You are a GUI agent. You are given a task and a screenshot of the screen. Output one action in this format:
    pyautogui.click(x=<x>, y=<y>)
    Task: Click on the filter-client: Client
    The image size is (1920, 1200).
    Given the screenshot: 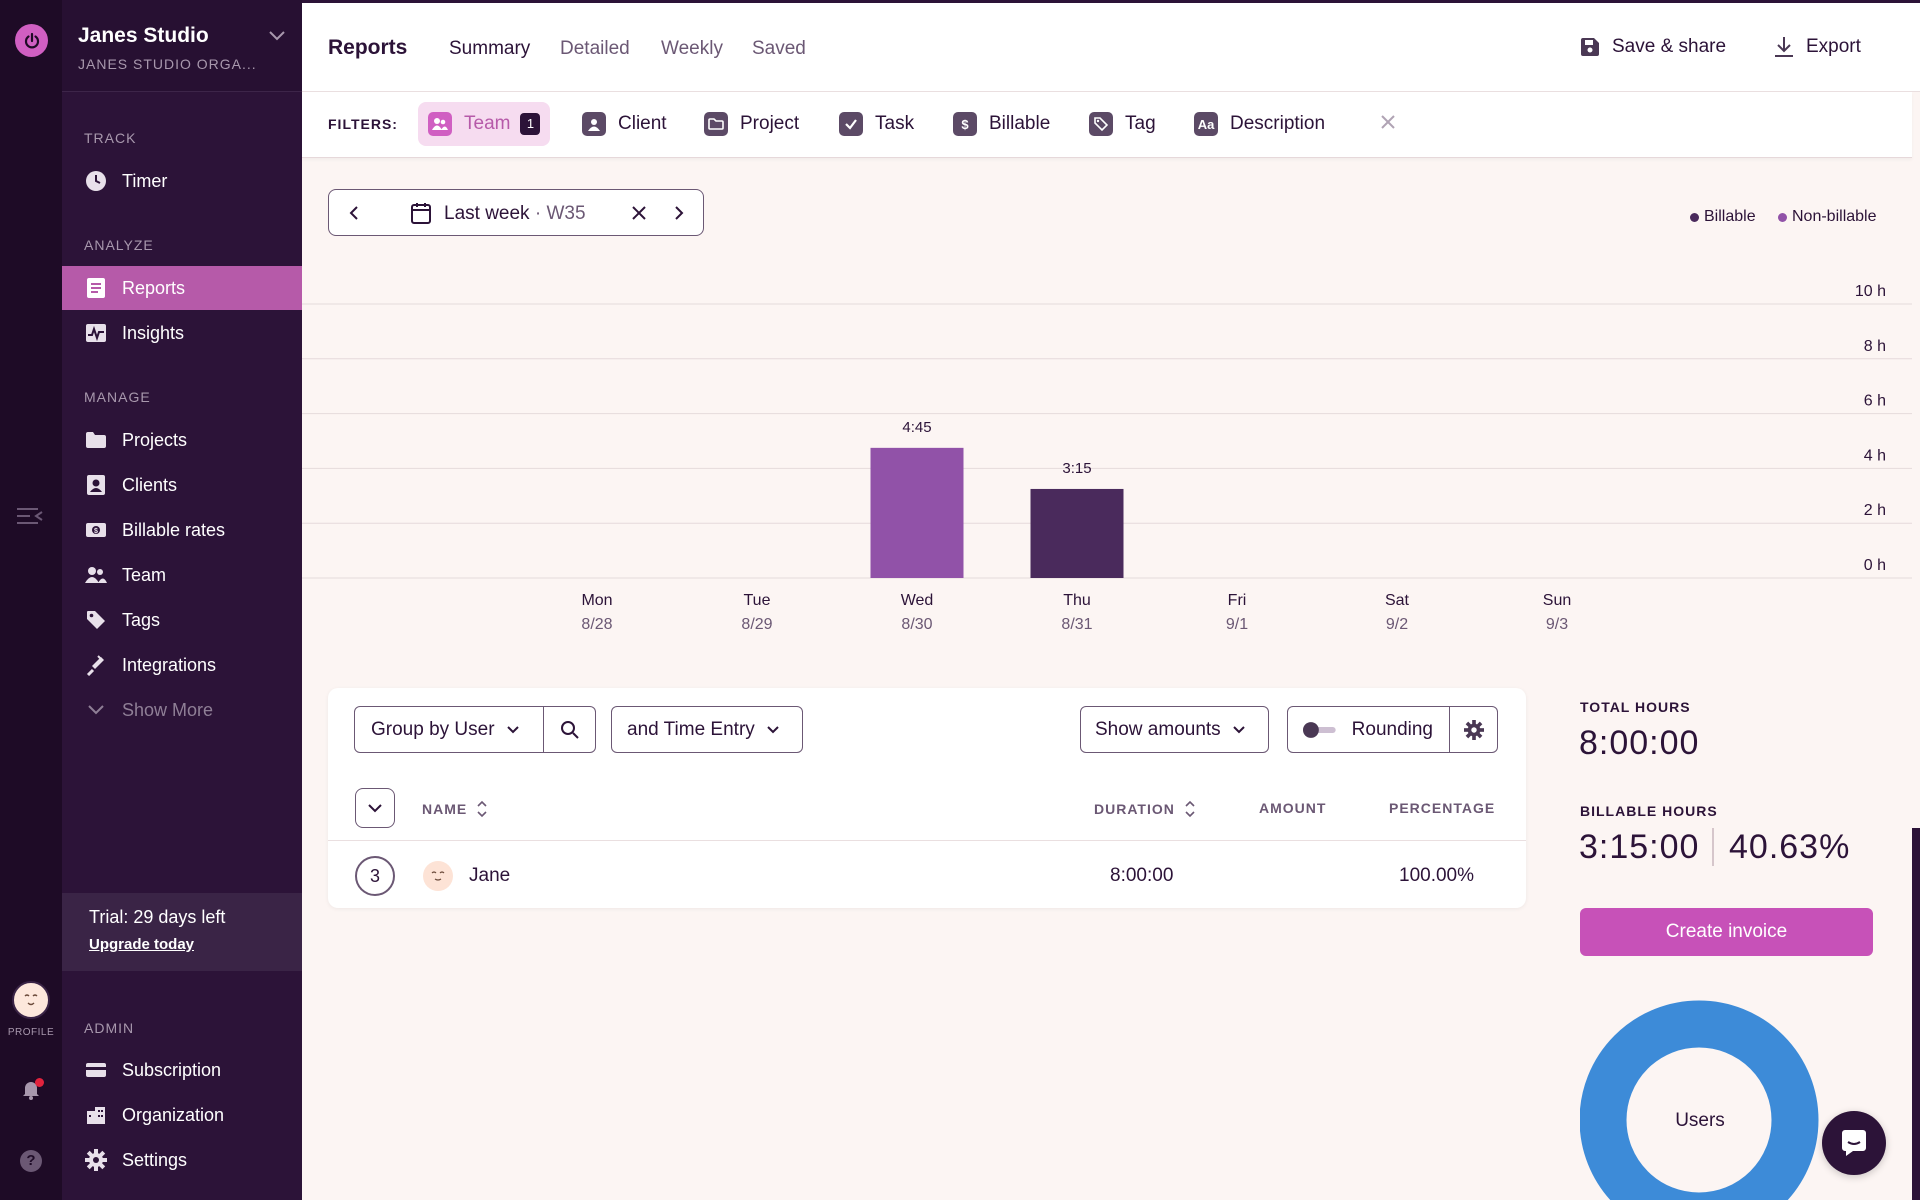 What is the action you would take?
    pyautogui.click(x=624, y=124)
    